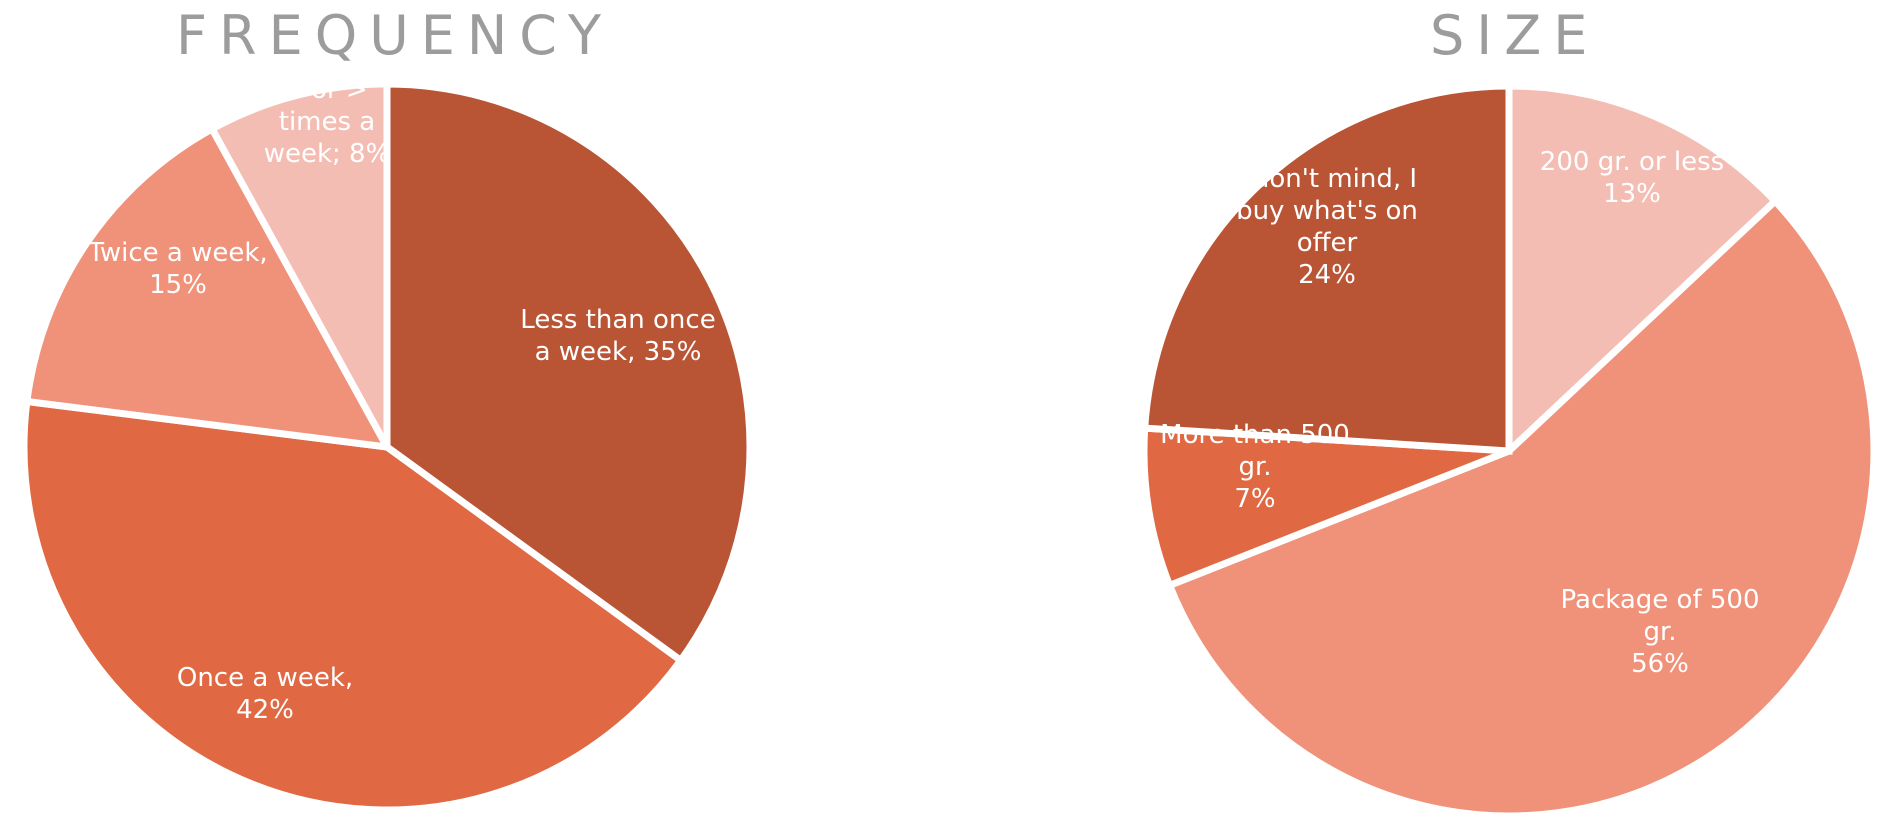  Describe the element at coordinates (265, 694) in the screenshot. I see `pie-slice-label-frequency-1: Once a week, 42%` at that location.